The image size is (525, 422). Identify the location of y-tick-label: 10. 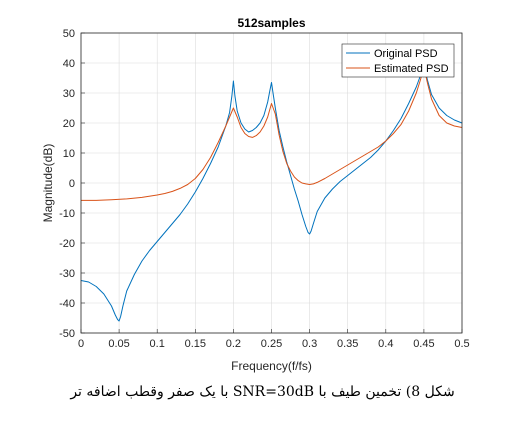
(69, 154).